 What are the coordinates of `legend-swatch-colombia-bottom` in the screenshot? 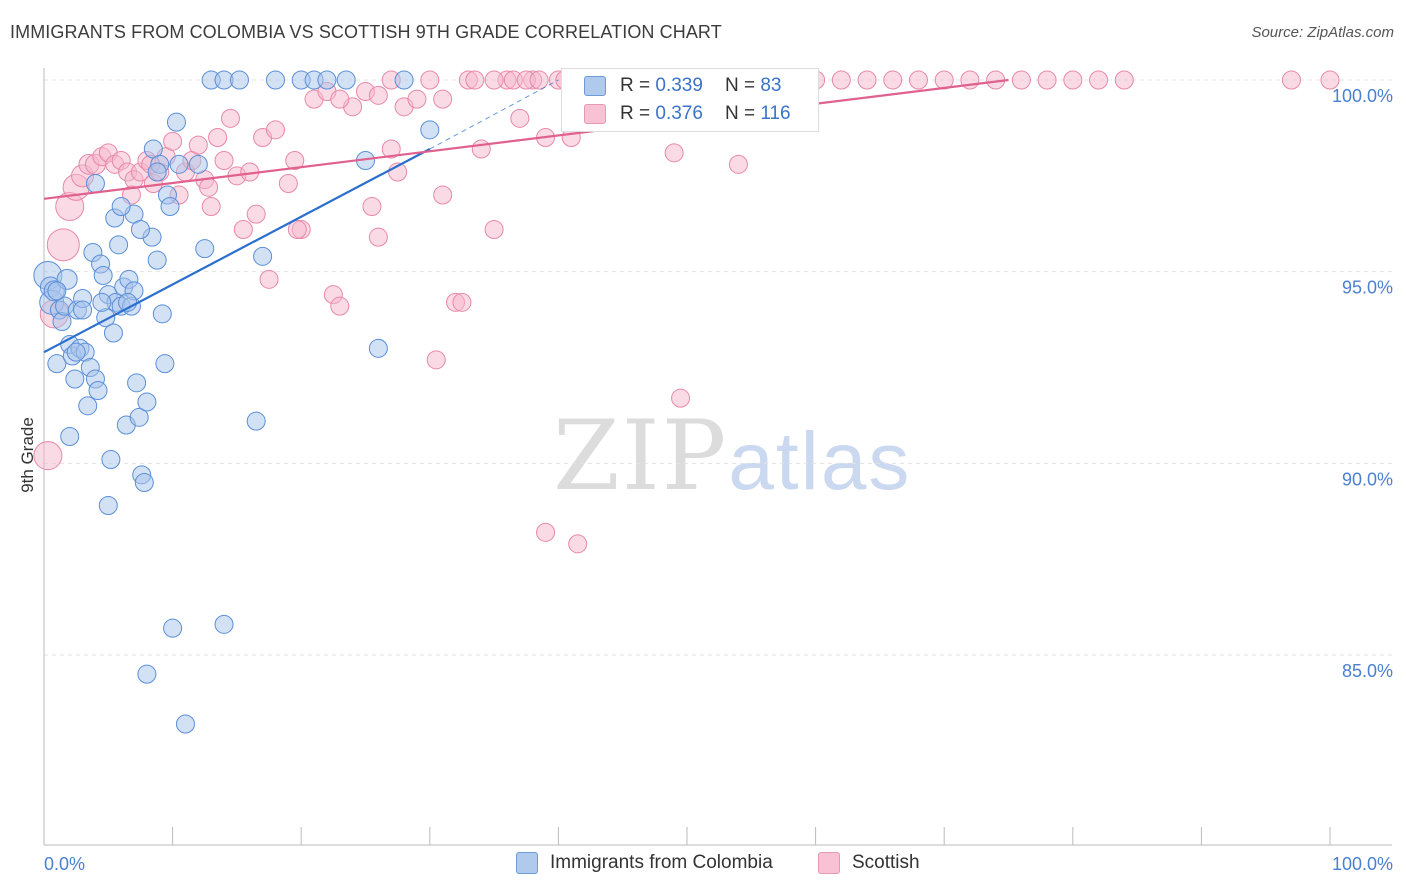 It's located at (527, 863).